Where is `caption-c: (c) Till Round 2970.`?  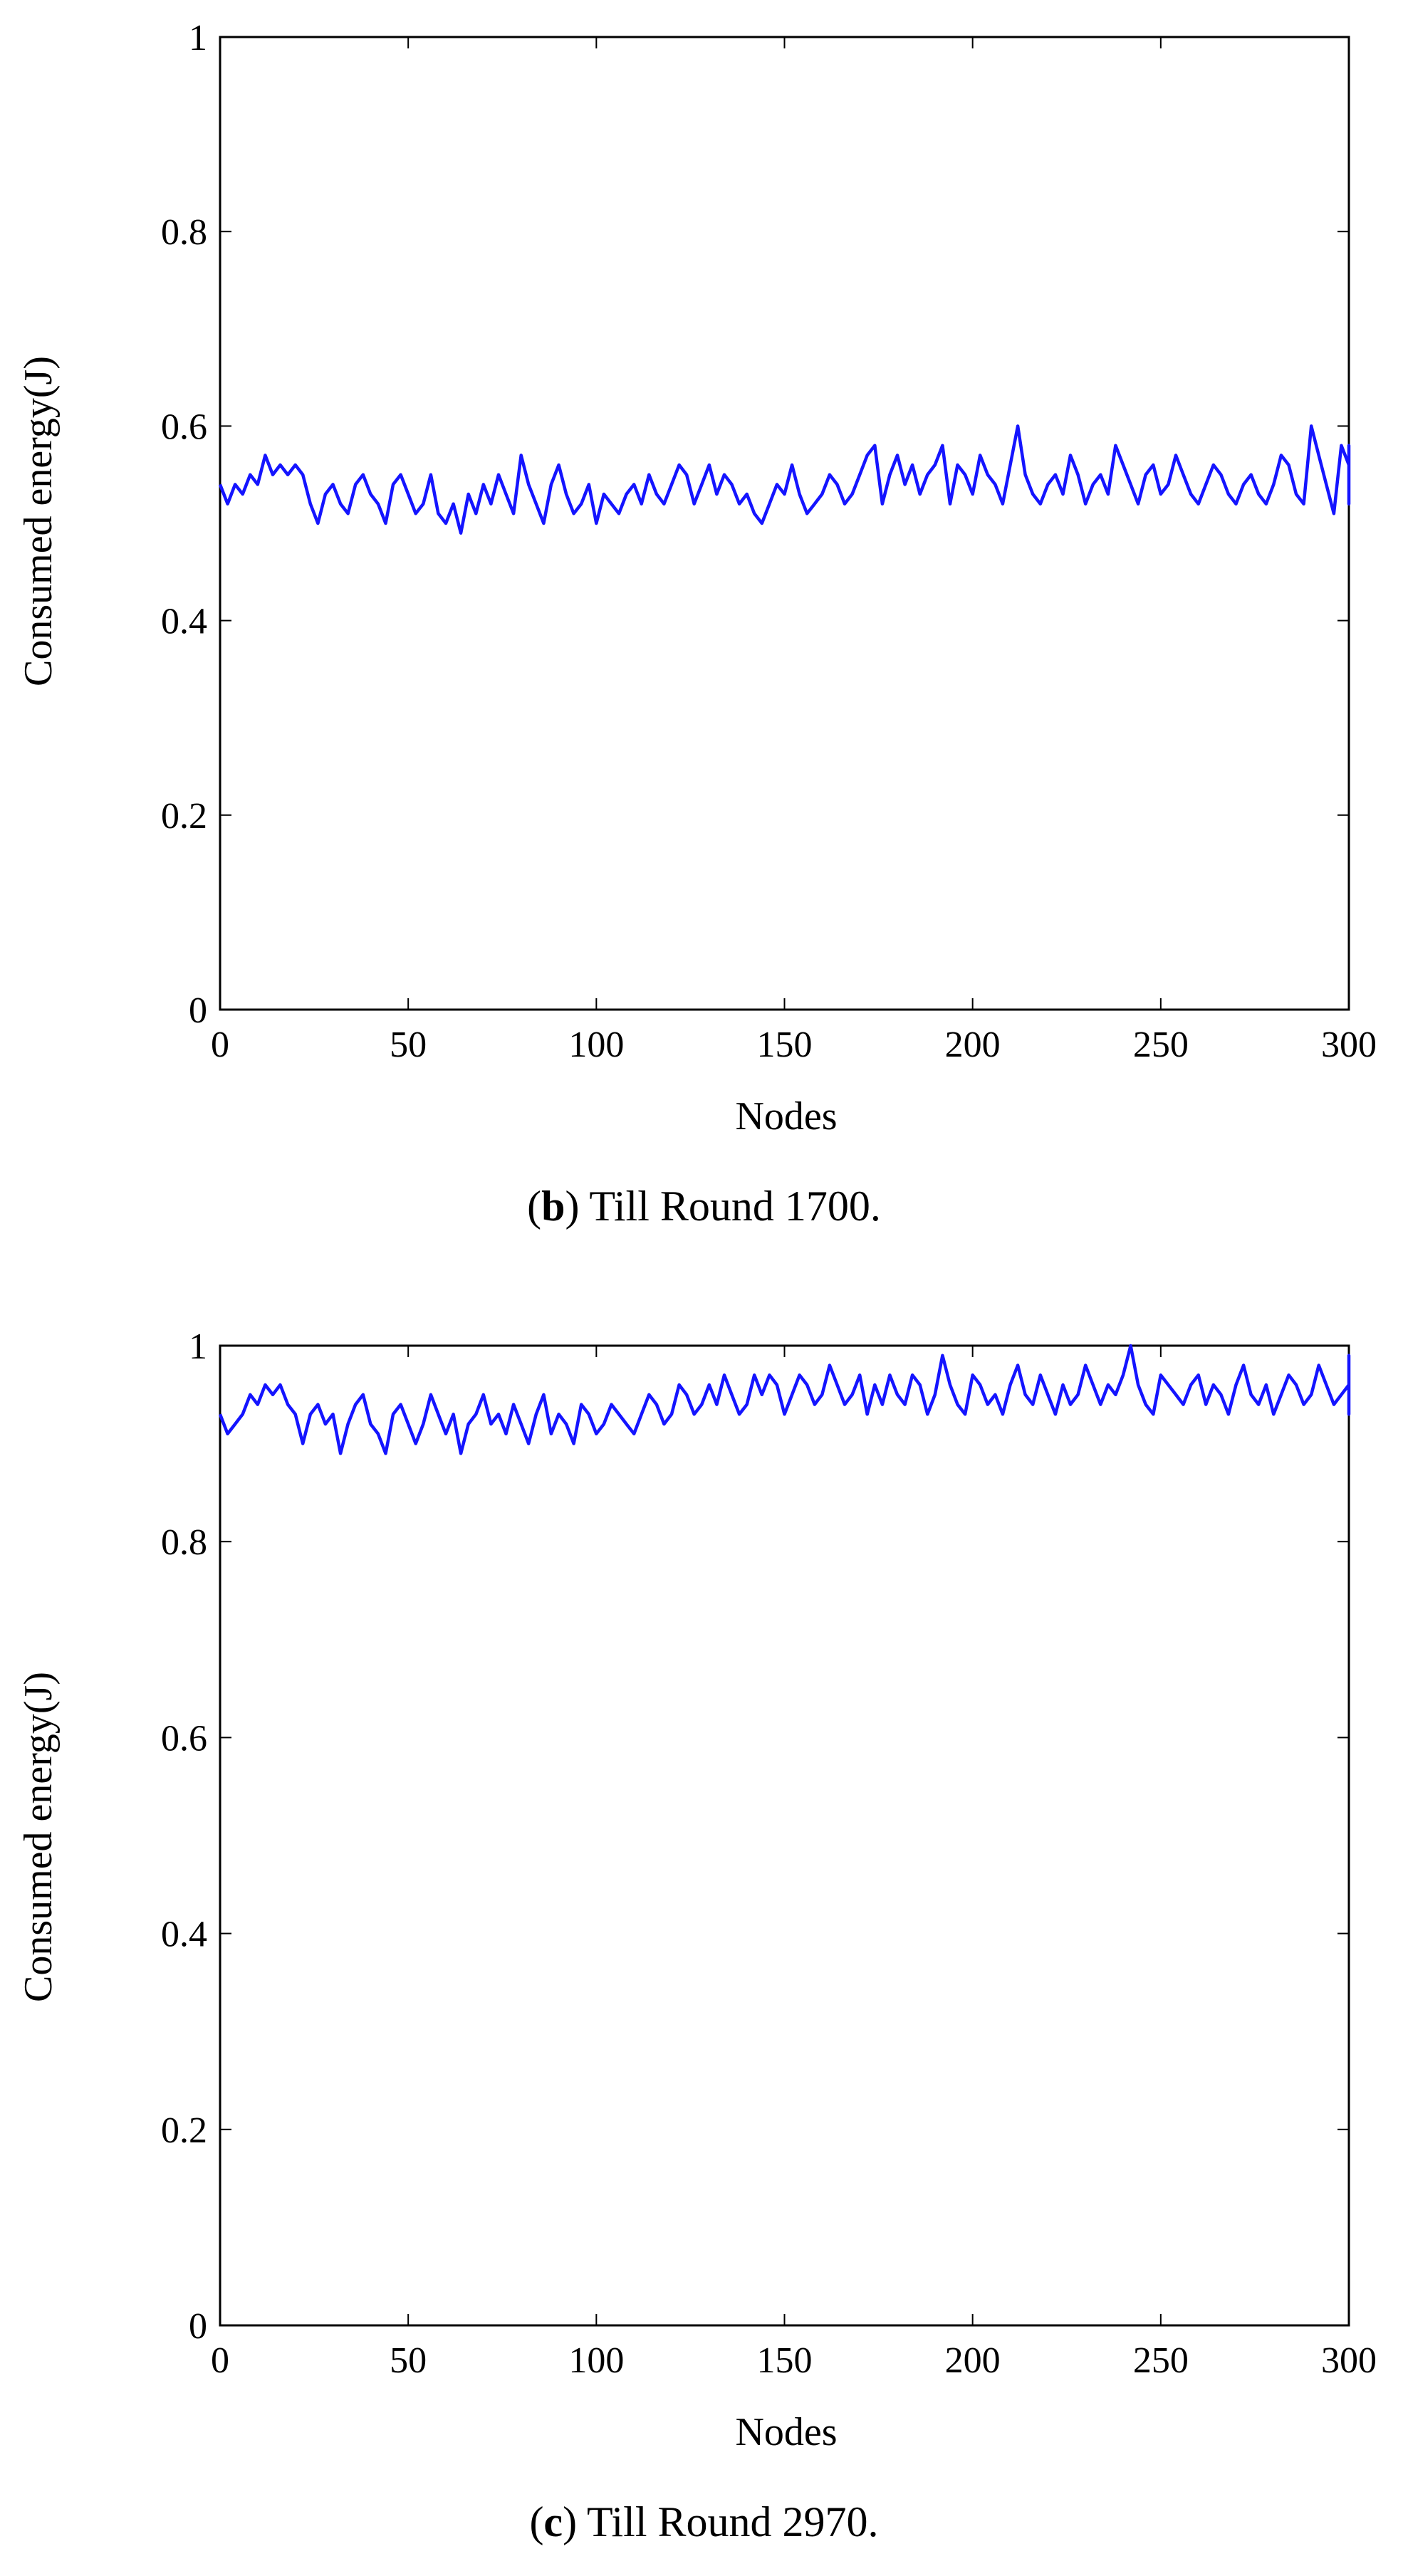
caption-c: (c) Till Round 2970. is located at coordinates (704, 2521).